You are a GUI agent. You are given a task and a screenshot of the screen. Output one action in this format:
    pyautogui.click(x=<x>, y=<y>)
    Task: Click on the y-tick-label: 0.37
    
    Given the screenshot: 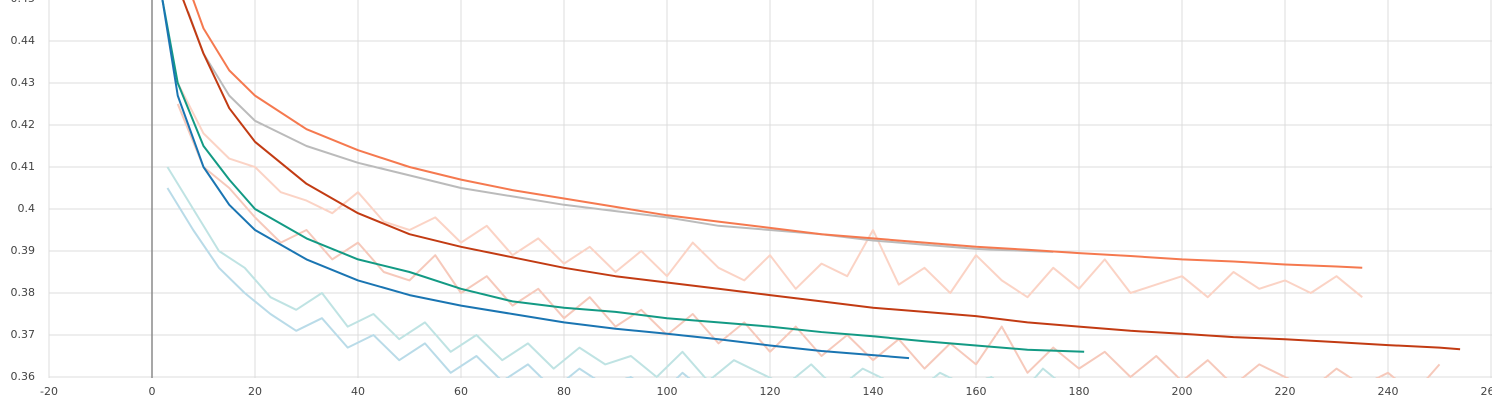 What is the action you would take?
    pyautogui.click(x=23, y=334)
    